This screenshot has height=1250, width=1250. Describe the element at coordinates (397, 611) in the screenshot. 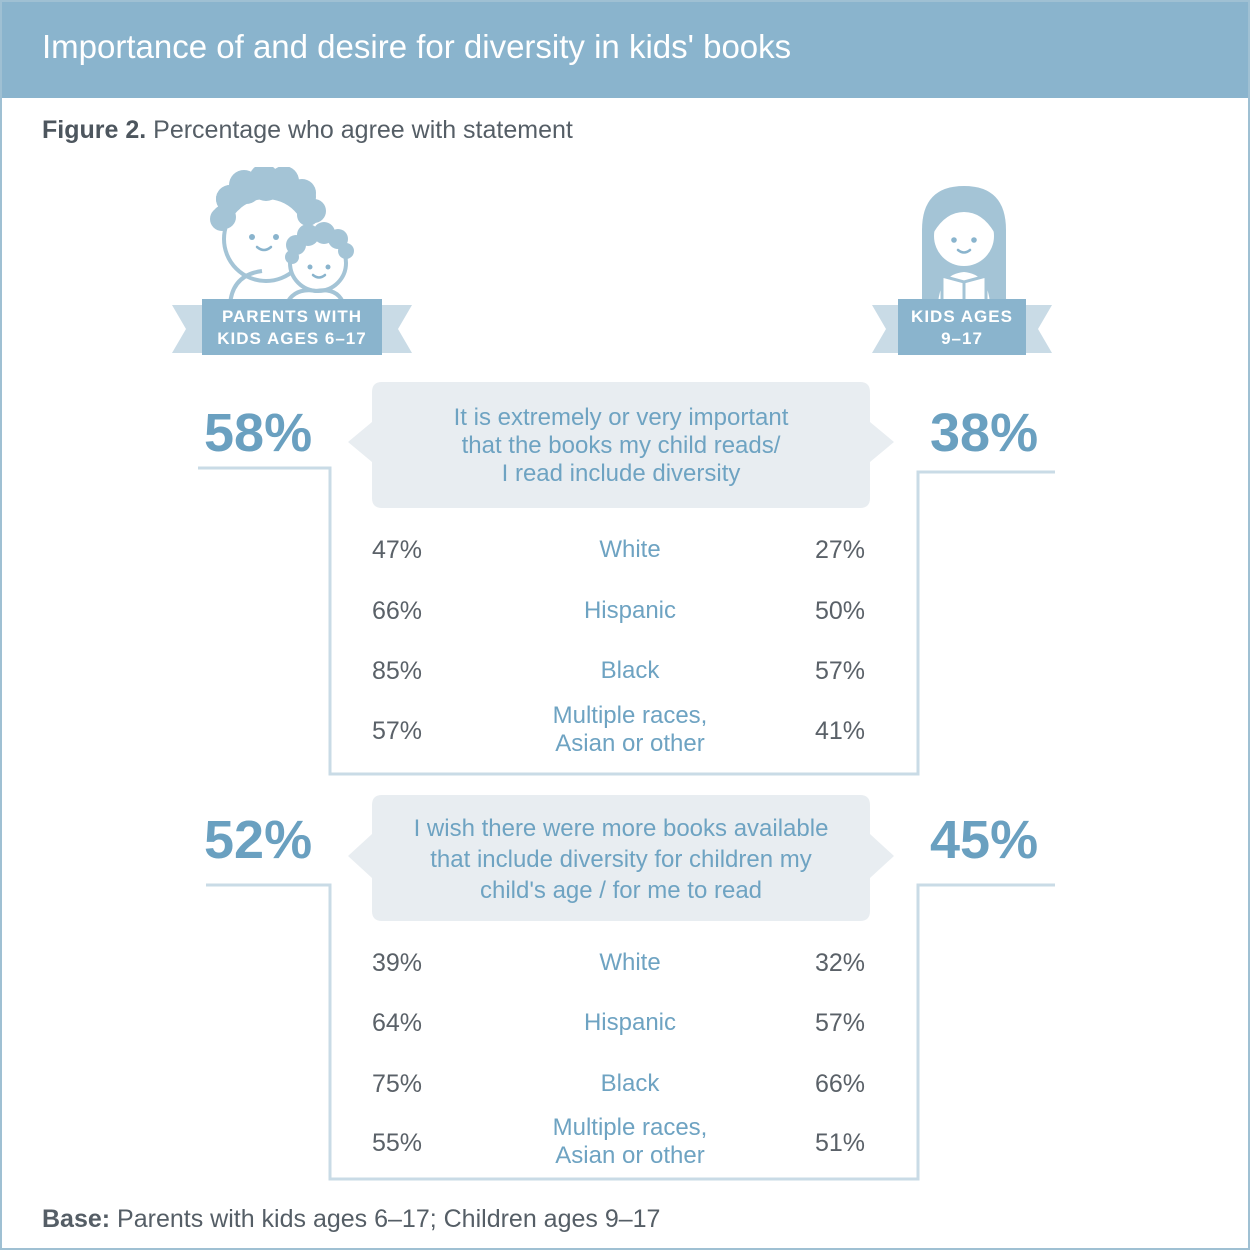

I see `s1-hispanic-parents: 66%` at that location.